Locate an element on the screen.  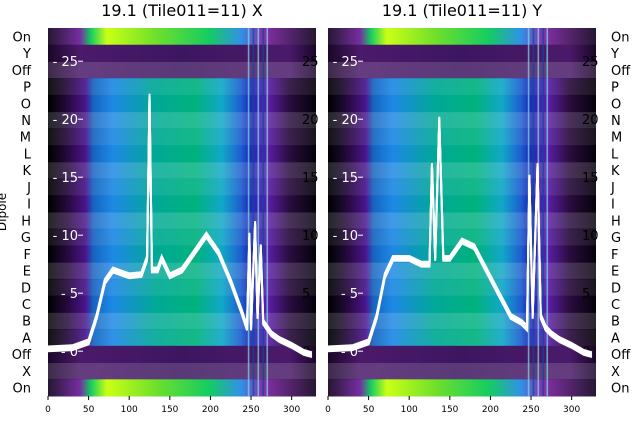
row-label-left: P is located at coordinates (27, 88).